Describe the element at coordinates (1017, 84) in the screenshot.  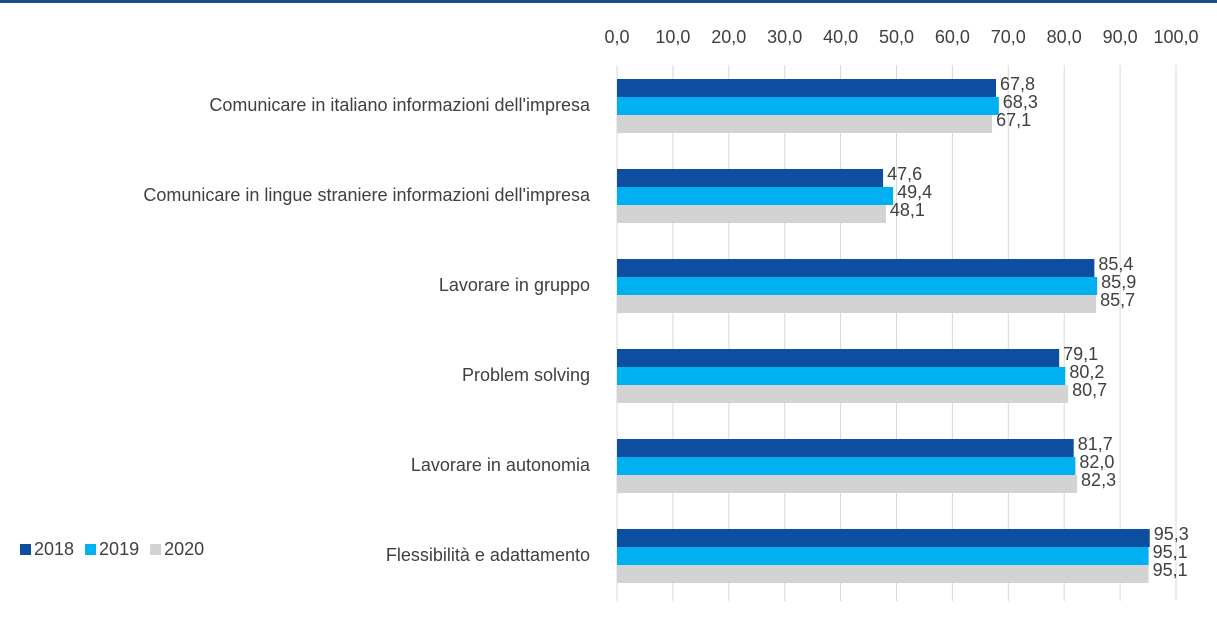
I see `value-label: 67,8` at that location.